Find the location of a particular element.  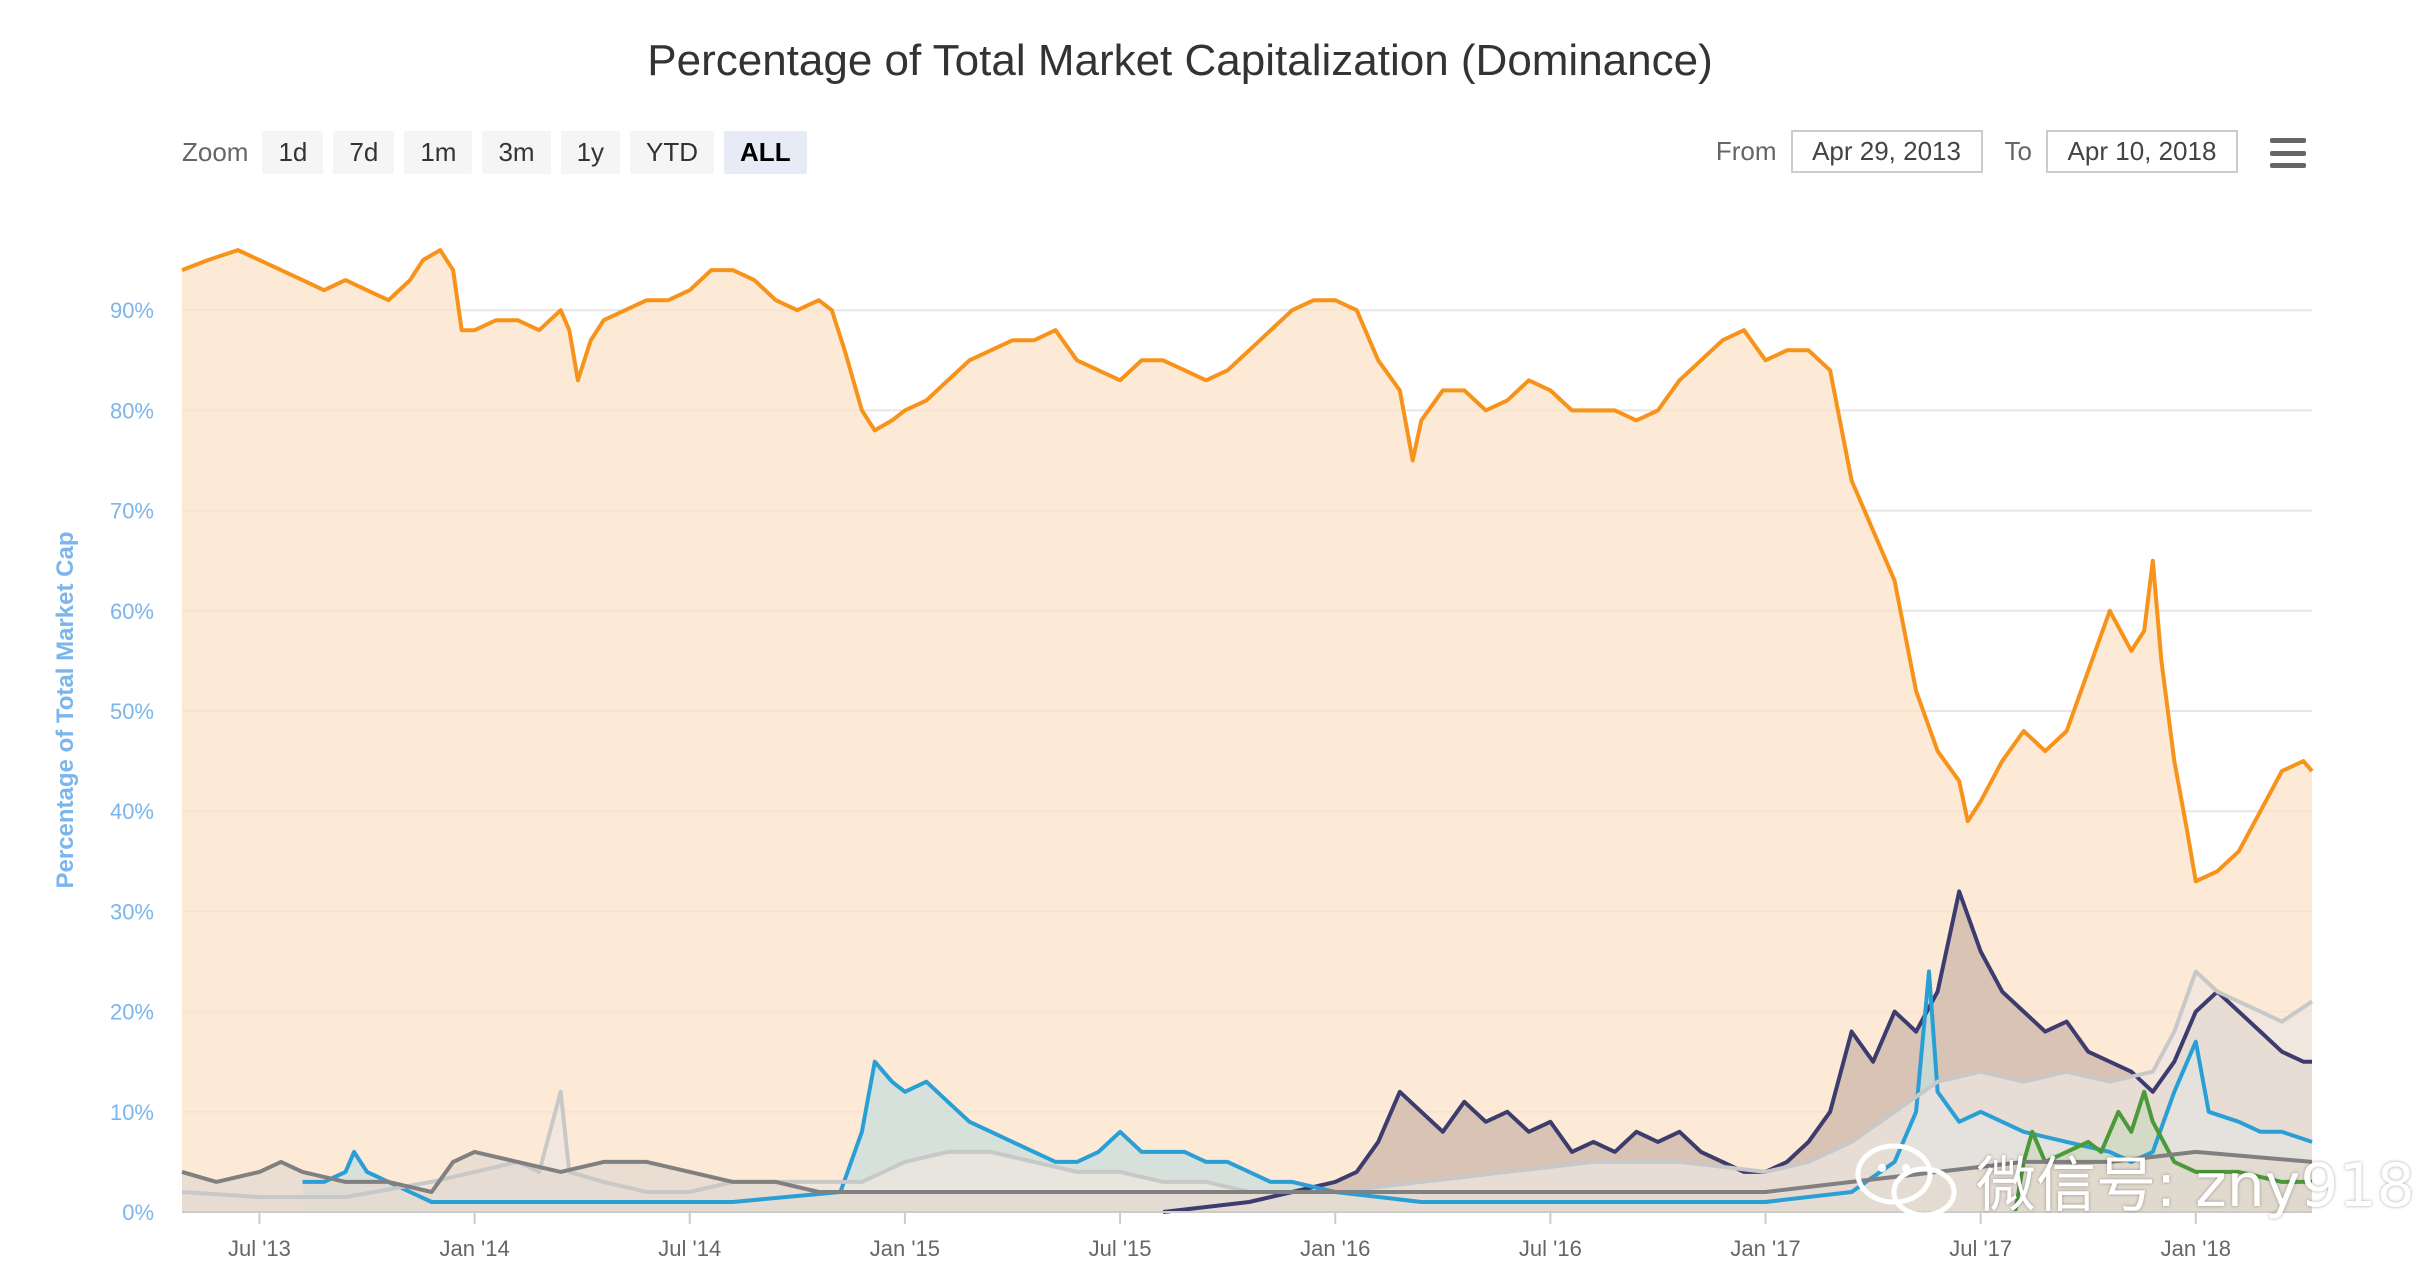

x-tick-label: Jul '14 is located at coordinates (689, 1248).